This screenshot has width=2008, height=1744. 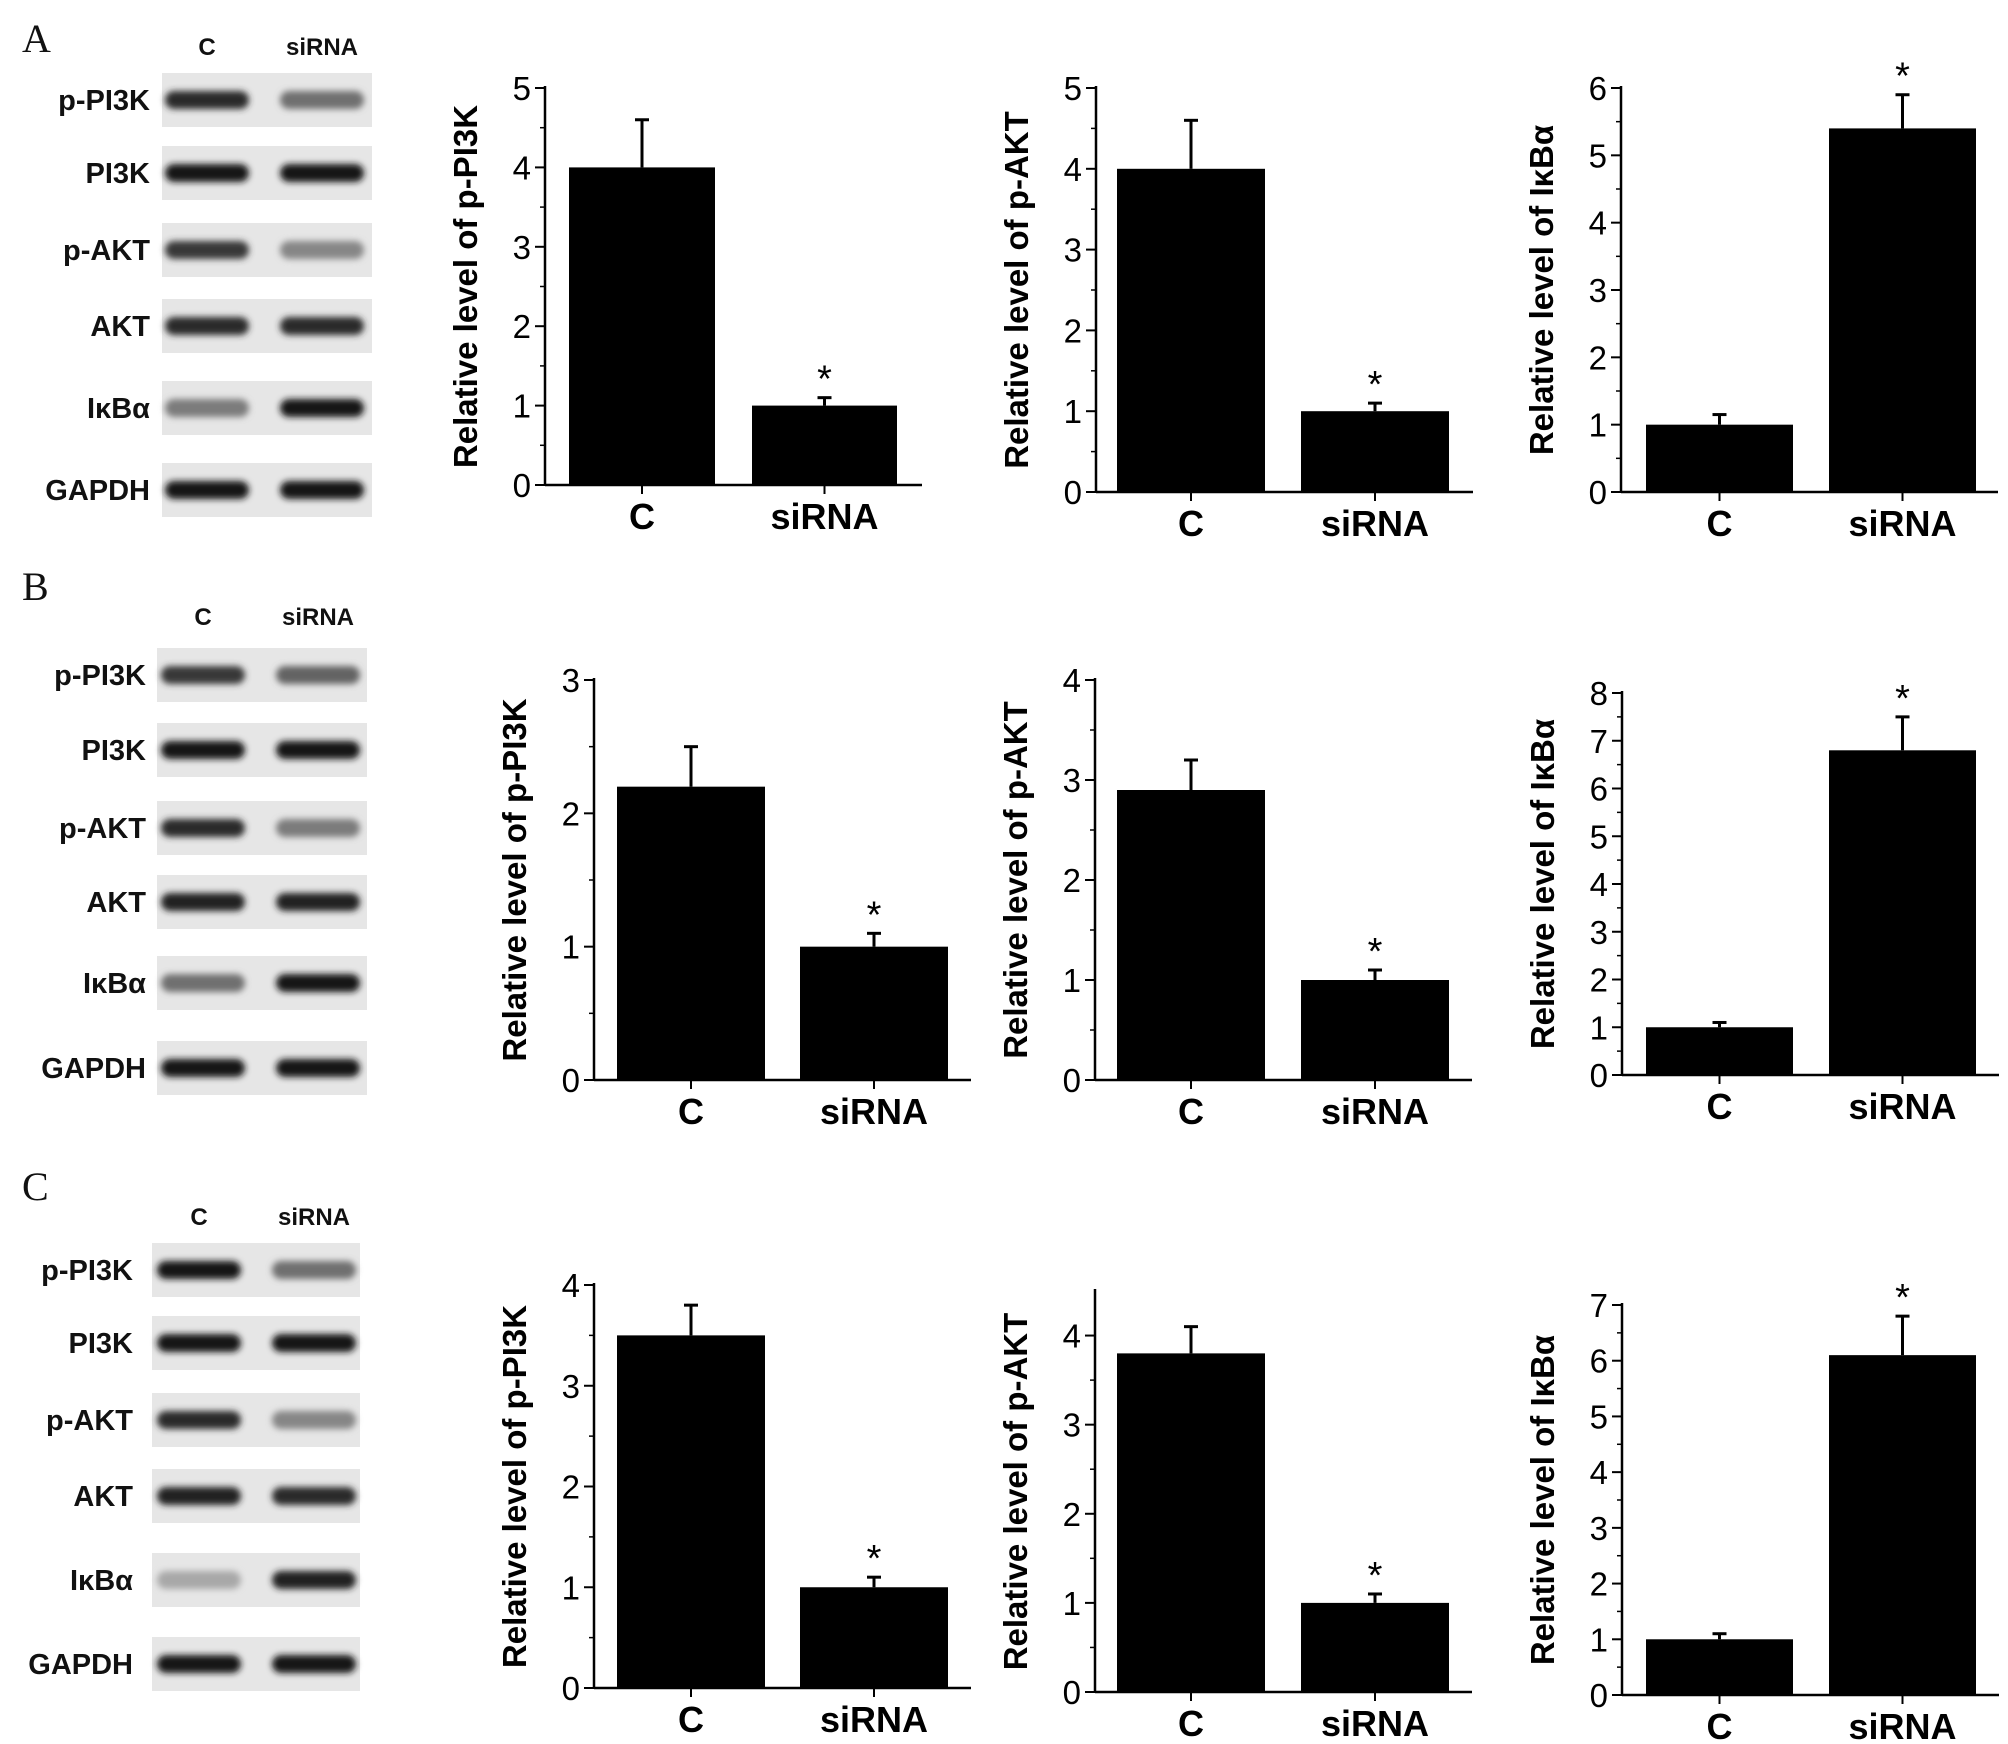 What do you see at coordinates (35, 1186) in the screenshot?
I see `panel-letter: C` at bounding box center [35, 1186].